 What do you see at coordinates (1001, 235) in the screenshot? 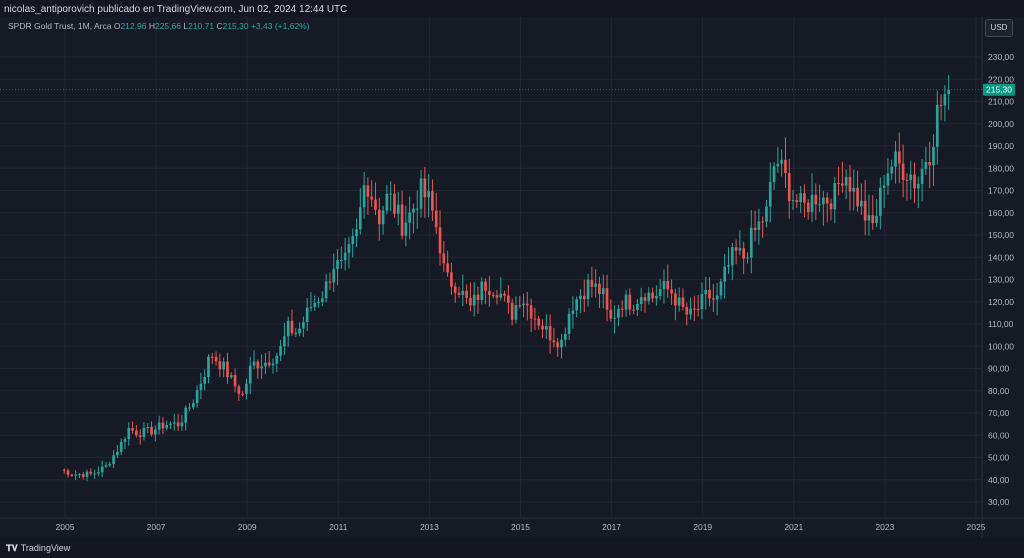
I see `y-tick-label: 150,00` at bounding box center [1001, 235].